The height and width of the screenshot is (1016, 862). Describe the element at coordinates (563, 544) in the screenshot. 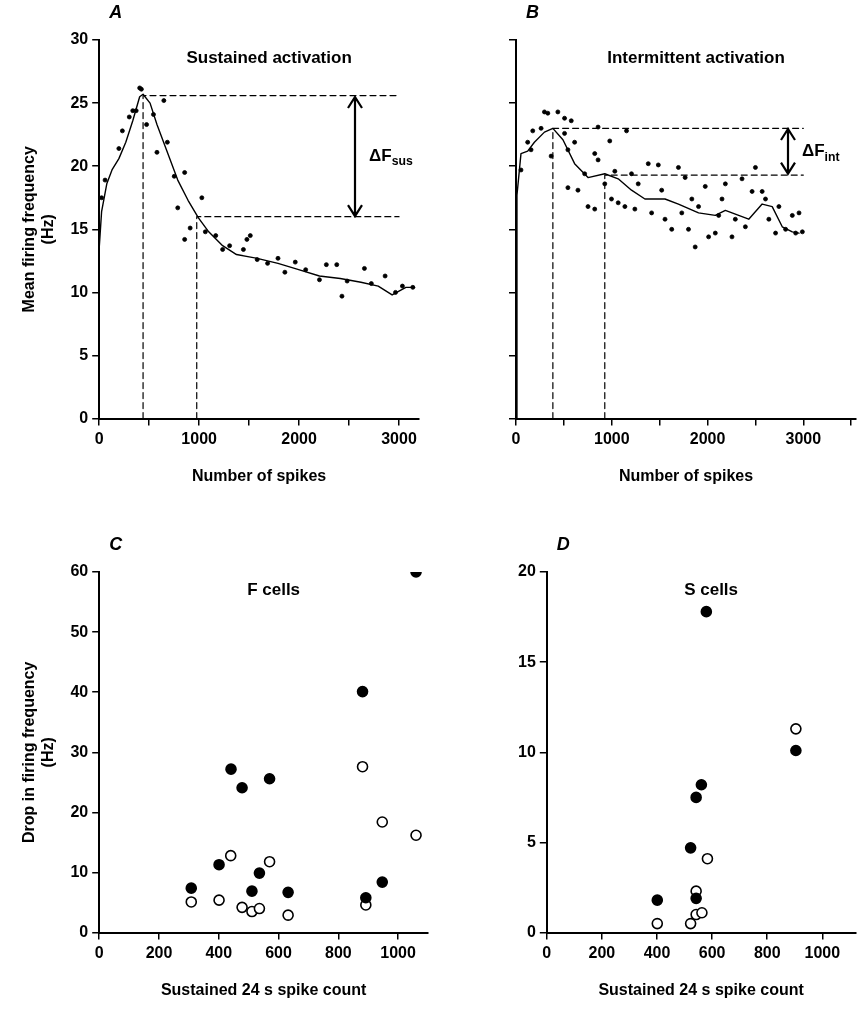

I see `chart-title: D` at that location.